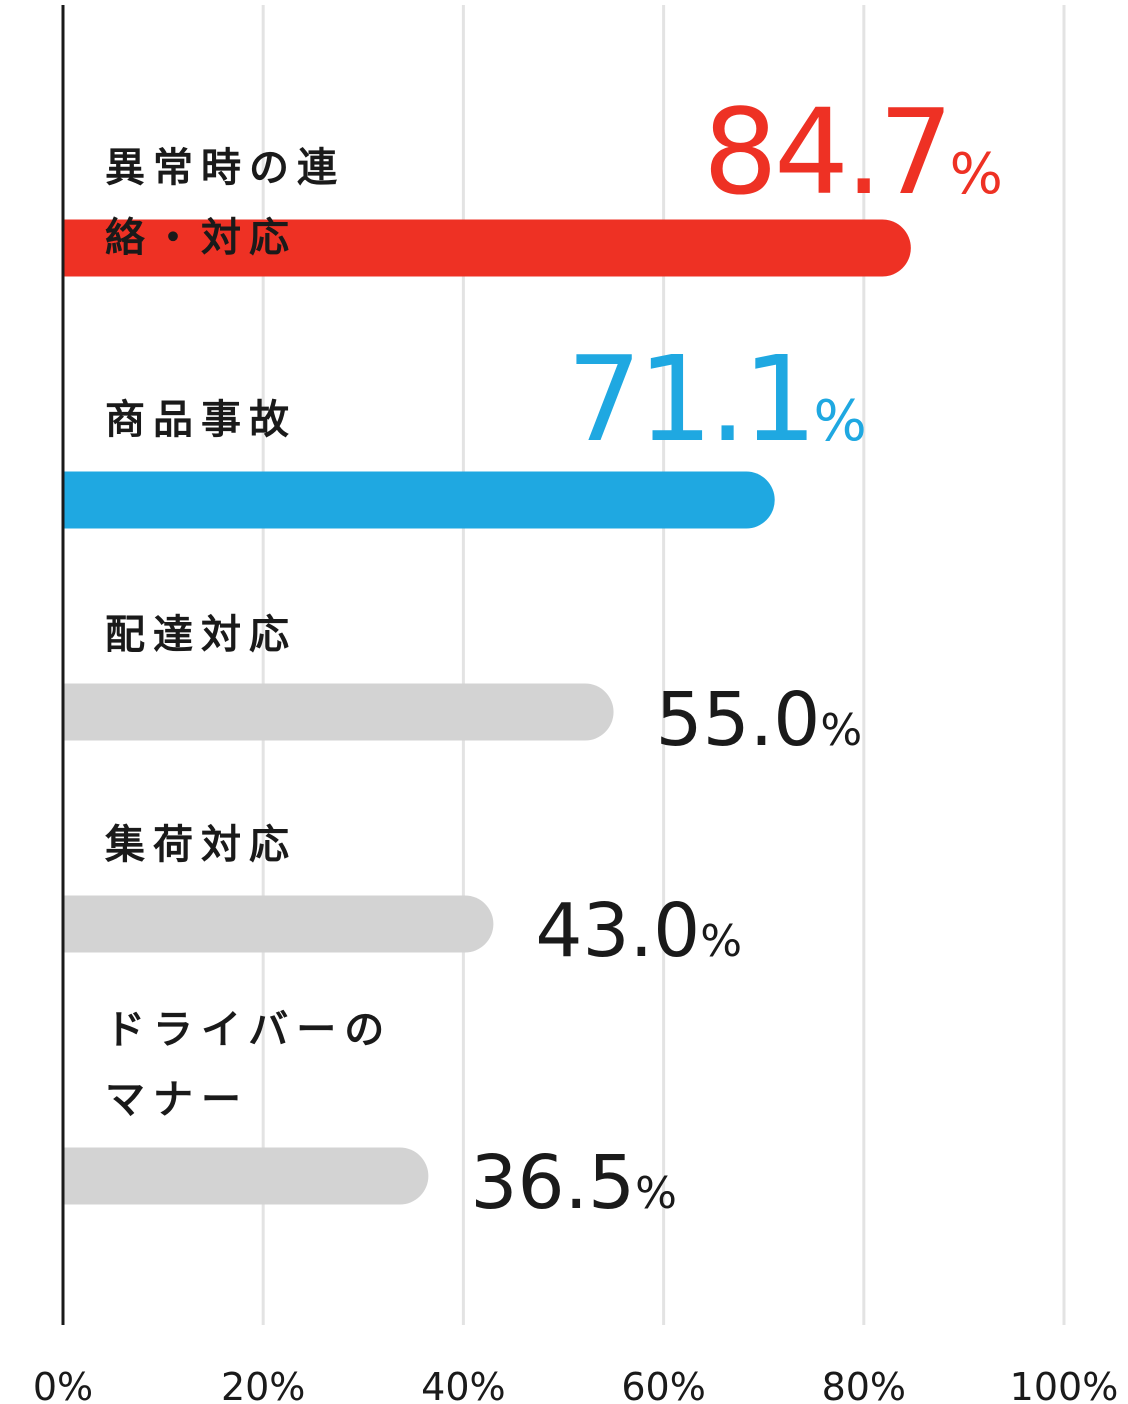 The height and width of the screenshot is (1404, 1128). What do you see at coordinates (201, 845) in the screenshot?
I see `category-label: 集荷対応` at bounding box center [201, 845].